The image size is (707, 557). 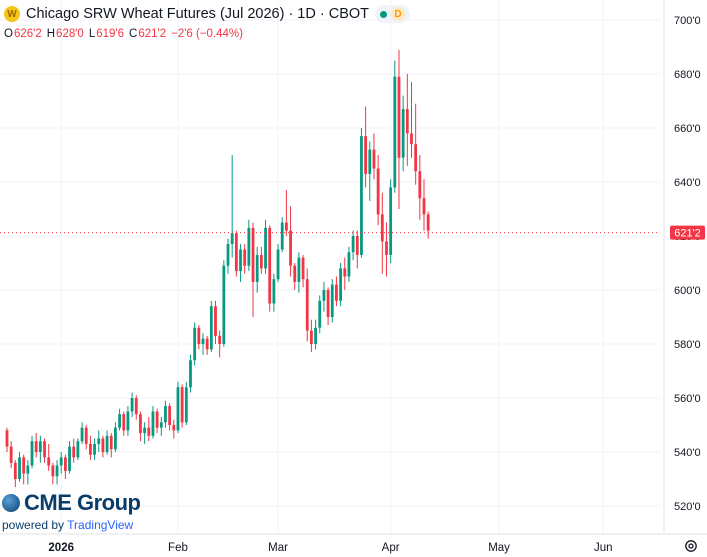 What do you see at coordinates (11, 503) in the screenshot?
I see `cme-globe-icon` at bounding box center [11, 503].